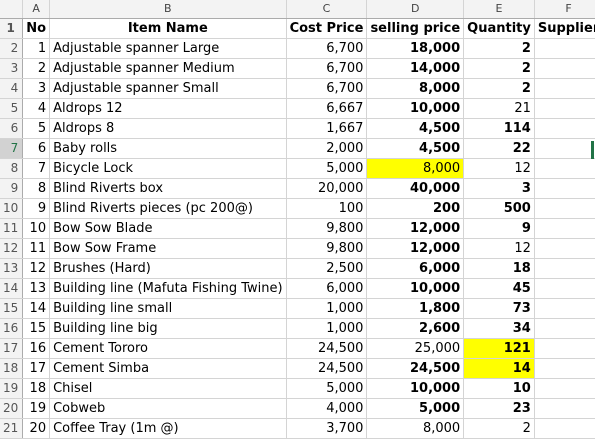 Image resolution: width=595 pixels, height=442 pixels. What do you see at coordinates (415, 368) in the screenshot?
I see `cell-selling-price: 24,500` at bounding box center [415, 368].